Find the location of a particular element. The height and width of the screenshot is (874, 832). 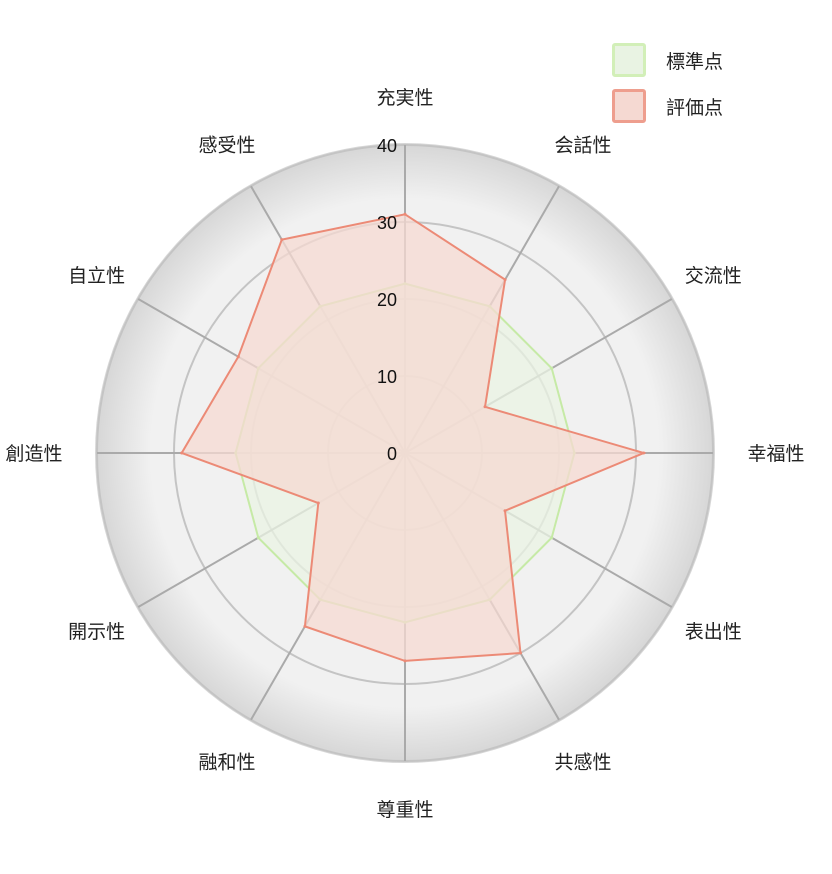

axis-label: 幸福性 is located at coordinates (775, 454).